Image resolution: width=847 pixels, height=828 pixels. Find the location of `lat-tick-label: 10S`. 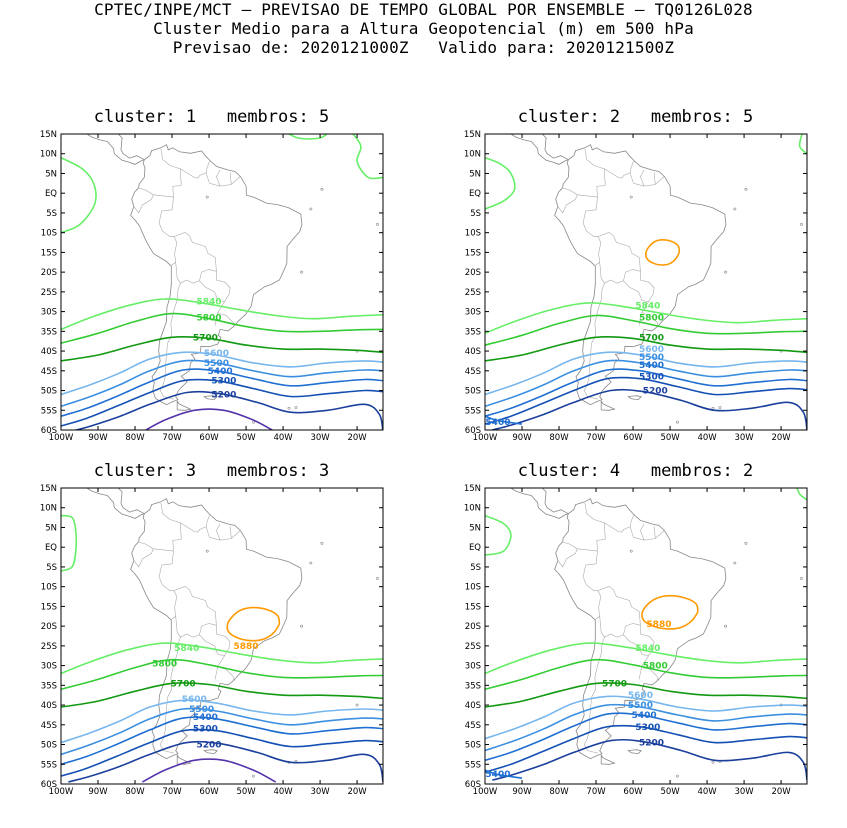

lat-tick-label: 10S is located at coordinates (49, 234).